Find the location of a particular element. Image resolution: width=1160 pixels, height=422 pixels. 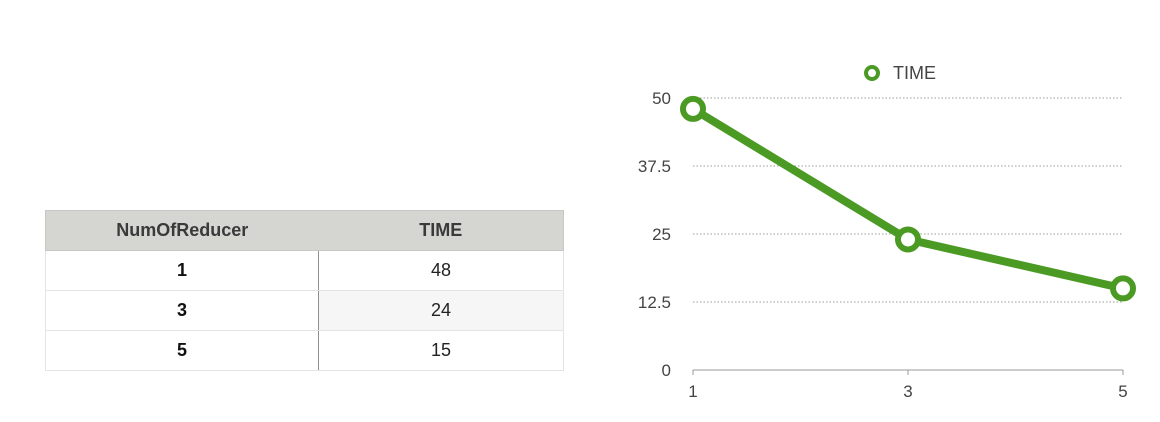

legend: TIME is located at coordinates (900, 73).